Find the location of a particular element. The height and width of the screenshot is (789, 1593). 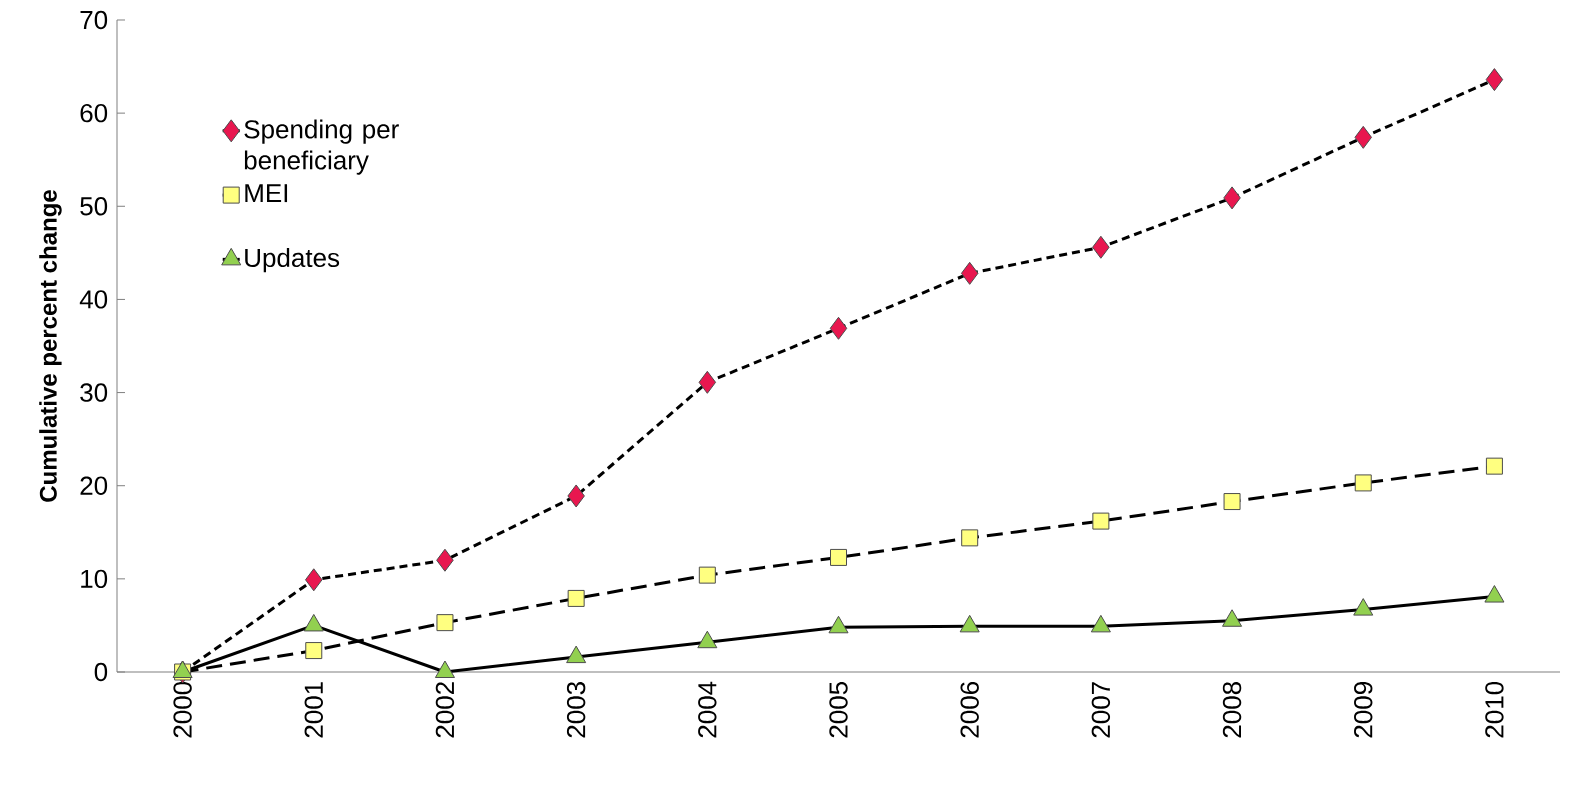

legend-label: MEI is located at coordinates (266, 193).